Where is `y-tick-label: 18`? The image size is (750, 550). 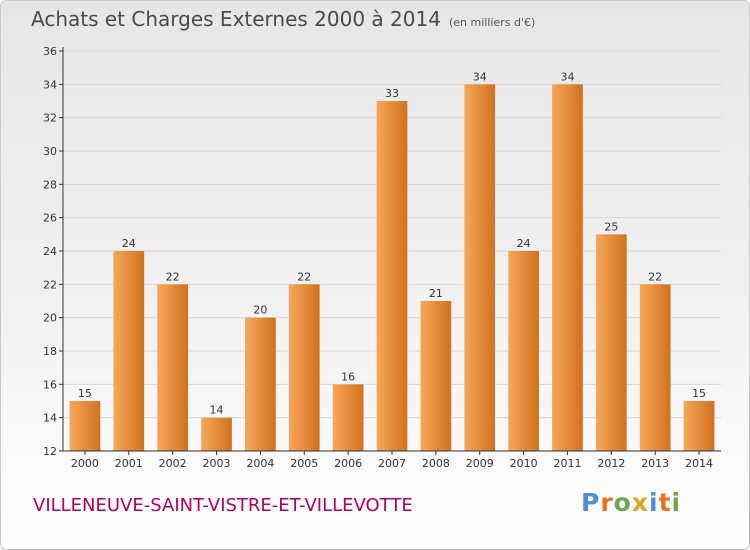
y-tick-label: 18 is located at coordinates (50, 351).